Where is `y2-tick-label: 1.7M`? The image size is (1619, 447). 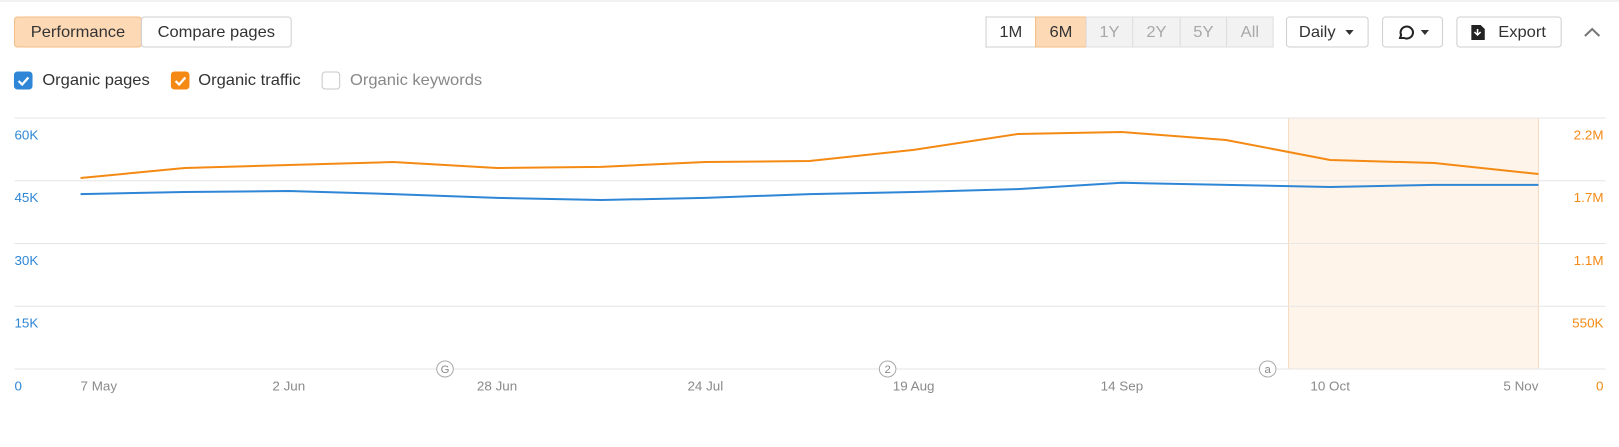 y2-tick-label: 1.7M is located at coordinates (1589, 197).